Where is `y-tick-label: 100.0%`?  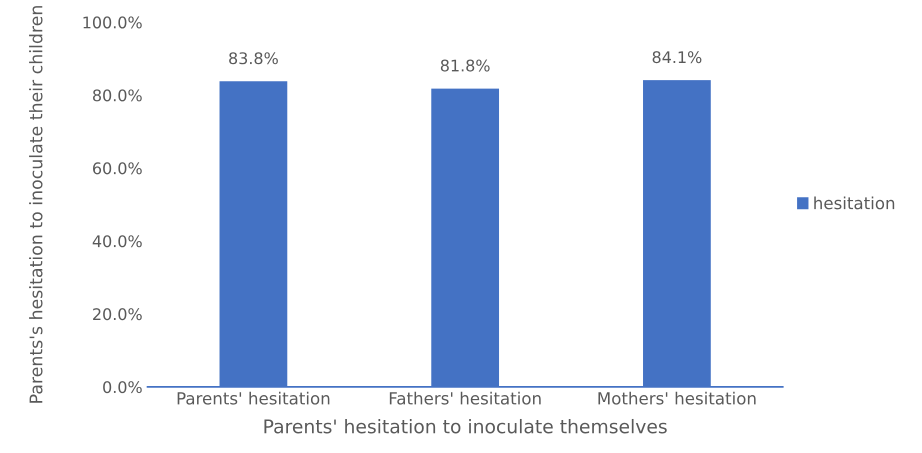
y-tick-label: 100.0% is located at coordinates (113, 22).